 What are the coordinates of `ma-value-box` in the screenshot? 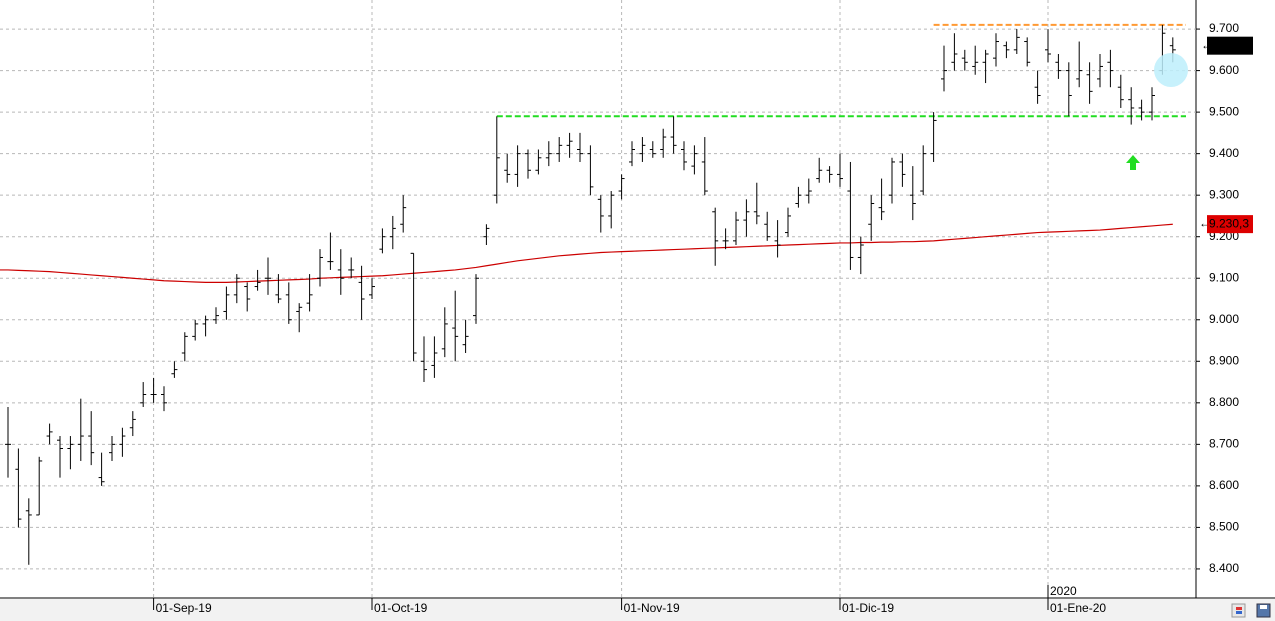 It's located at (1230, 224).